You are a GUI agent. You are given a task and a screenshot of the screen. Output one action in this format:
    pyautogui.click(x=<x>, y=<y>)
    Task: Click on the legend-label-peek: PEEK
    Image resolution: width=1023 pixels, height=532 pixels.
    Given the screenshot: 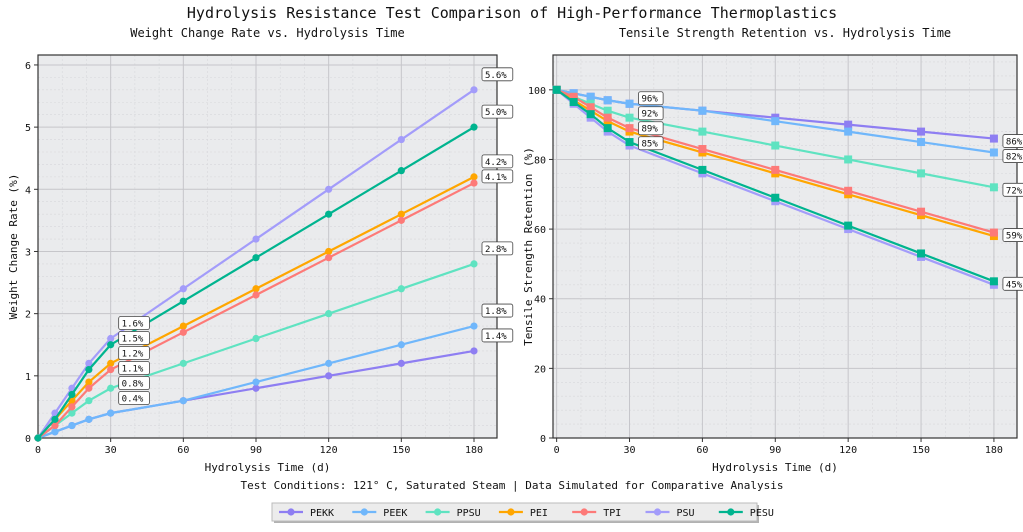 What is the action you would take?
    pyautogui.click(x=395, y=513)
    